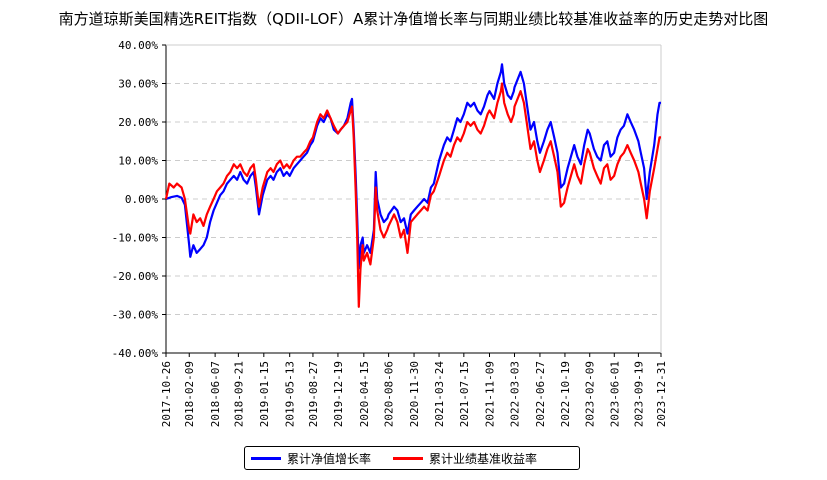 The width and height of the screenshot is (827, 480). Describe the element at coordinates (290, 394) in the screenshot. I see `x-tick-label: 2019-05-13` at that location.